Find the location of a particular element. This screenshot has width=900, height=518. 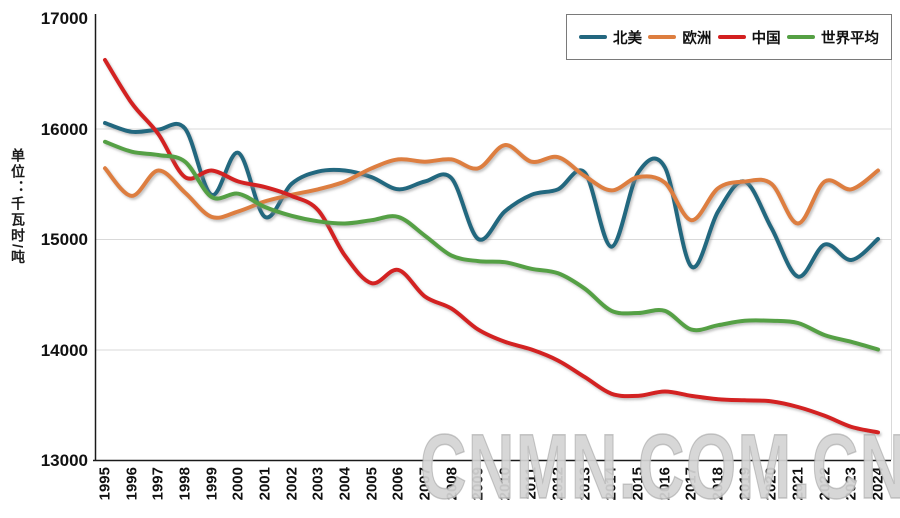

x-tick-label: 2019 is located at coordinates (745, 484).